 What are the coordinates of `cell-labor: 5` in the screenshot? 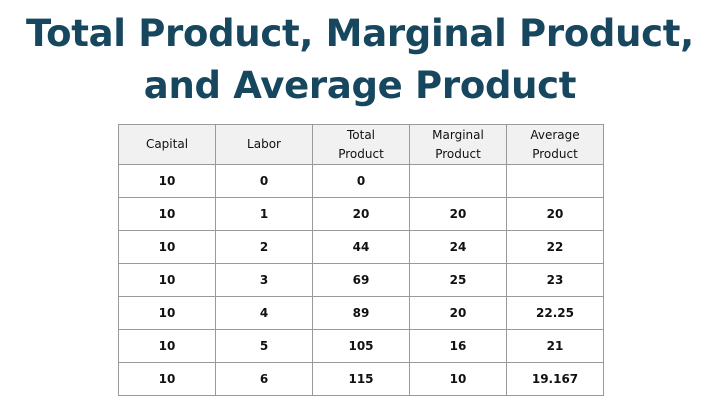 It's located at (264, 346).